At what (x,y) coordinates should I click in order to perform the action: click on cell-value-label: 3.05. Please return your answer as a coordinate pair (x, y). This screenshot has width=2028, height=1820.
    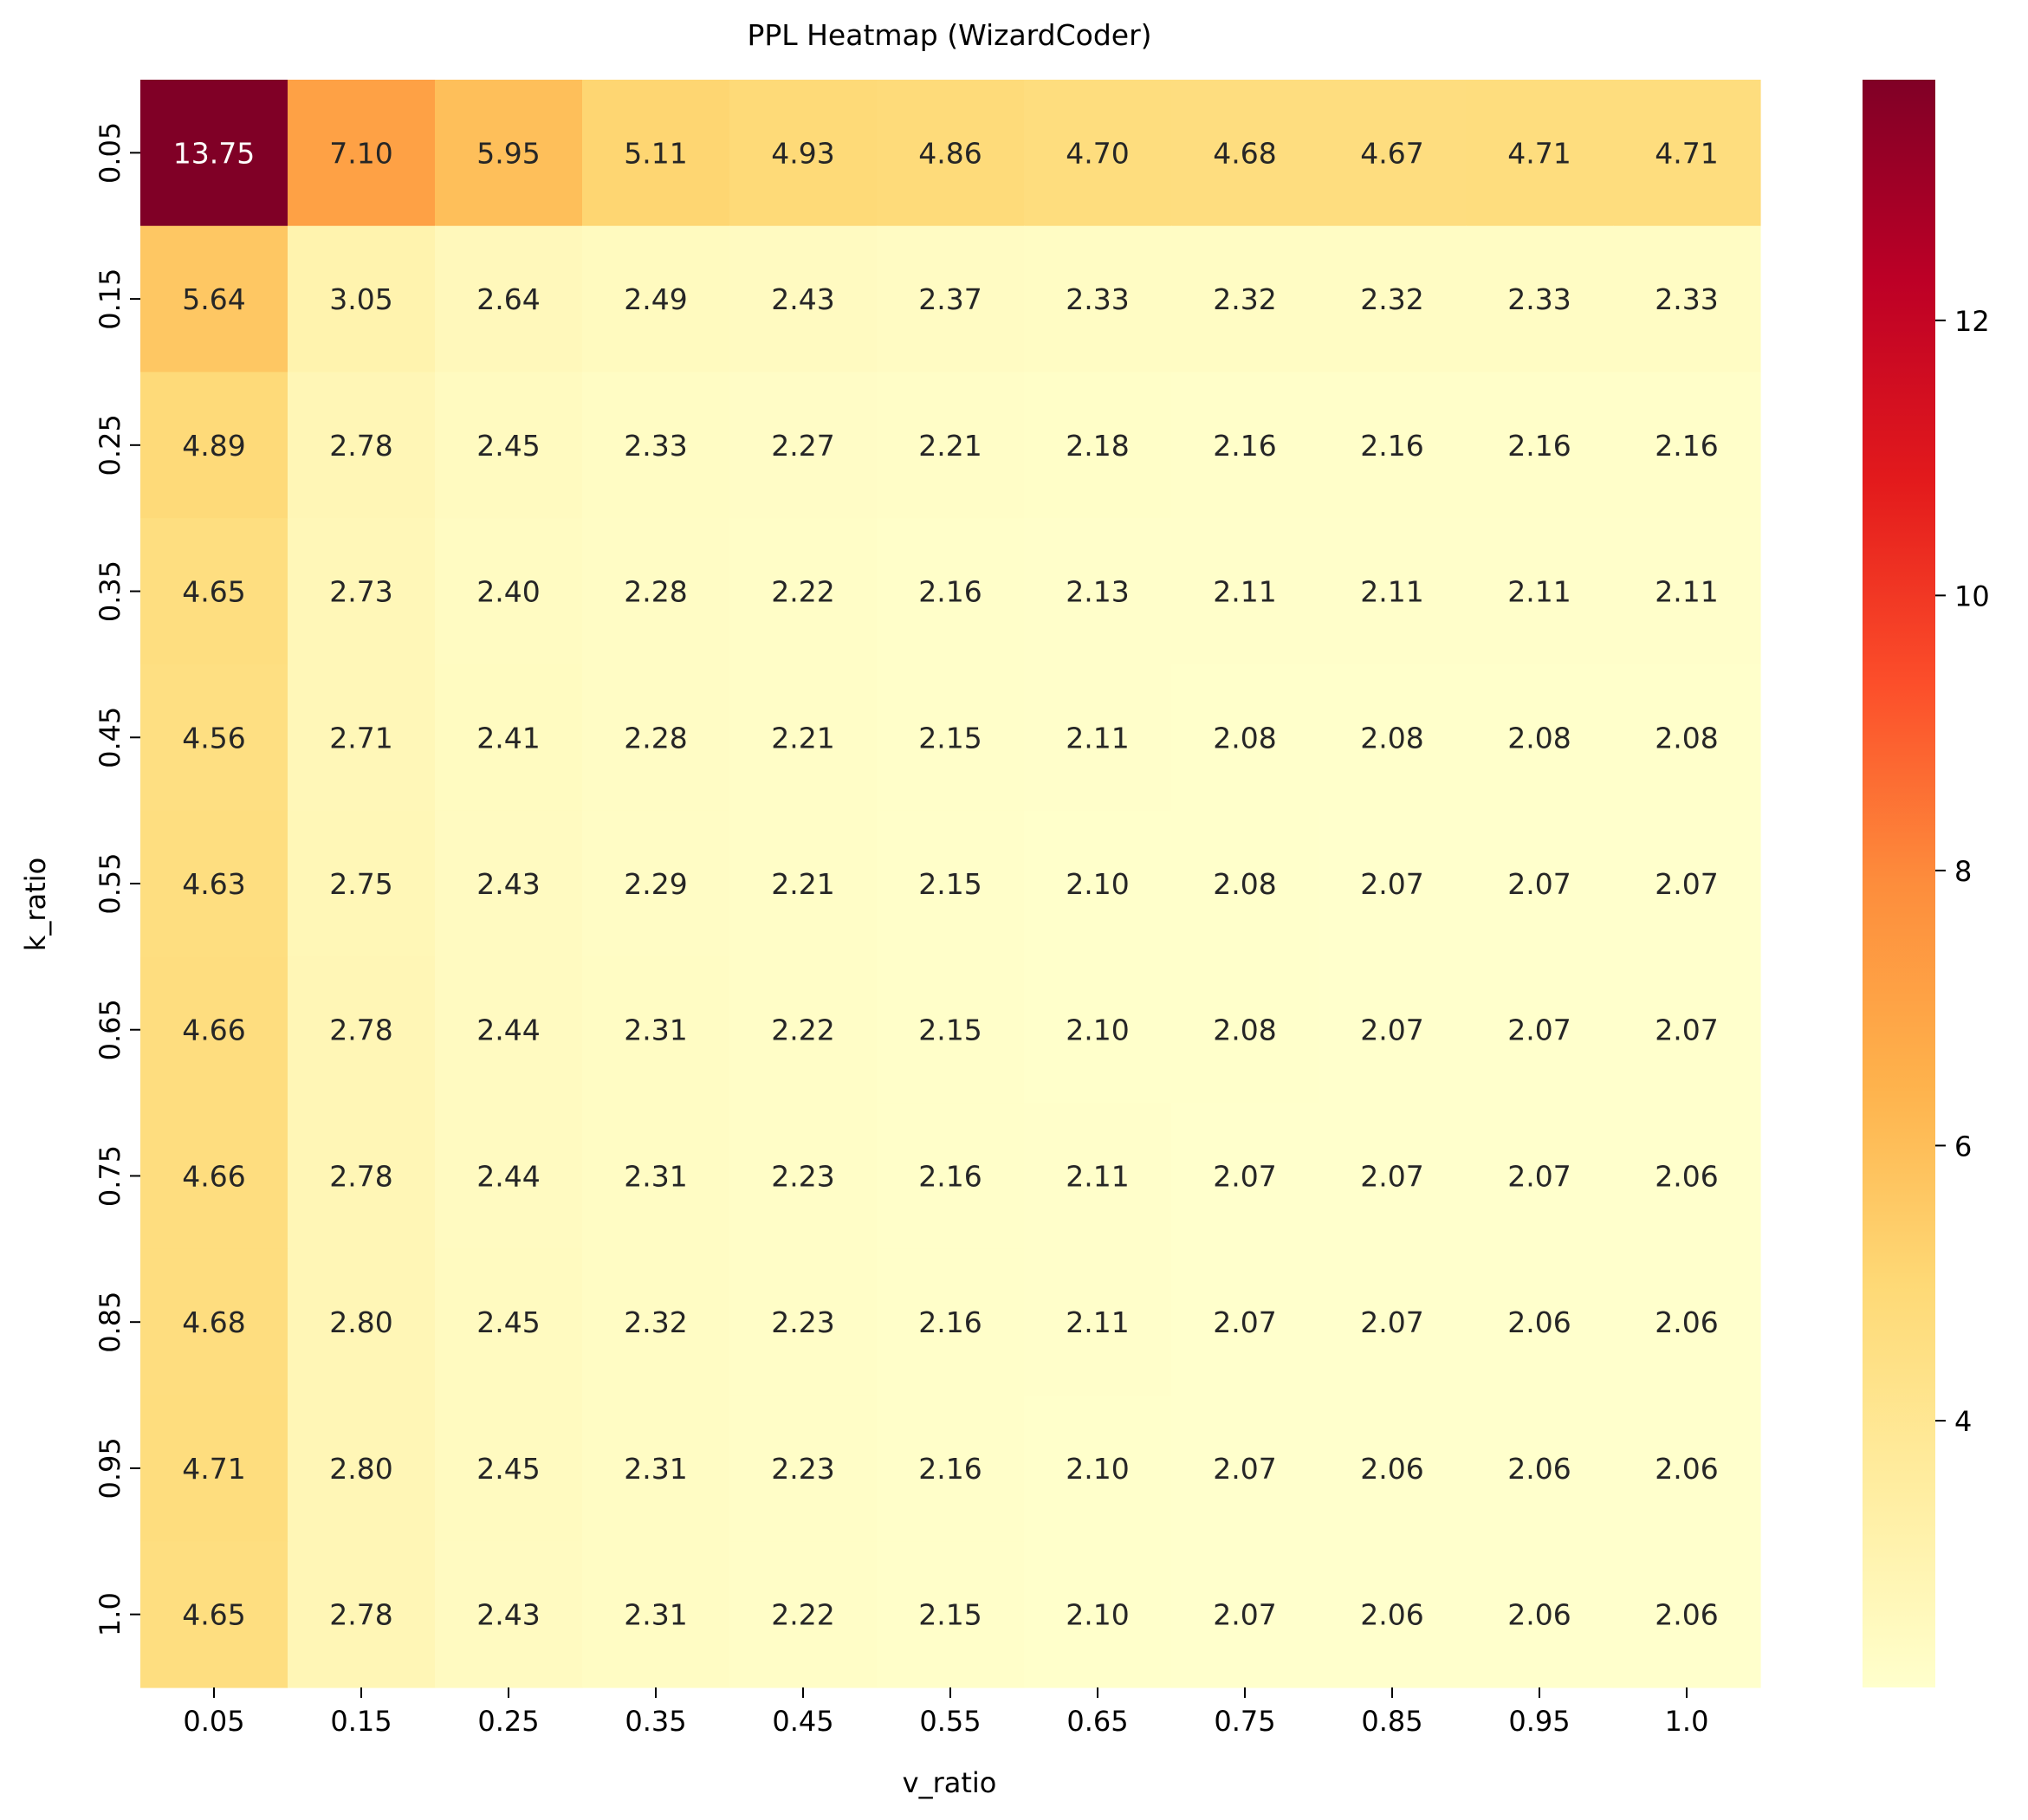
    Looking at the image, I should click on (360, 299).